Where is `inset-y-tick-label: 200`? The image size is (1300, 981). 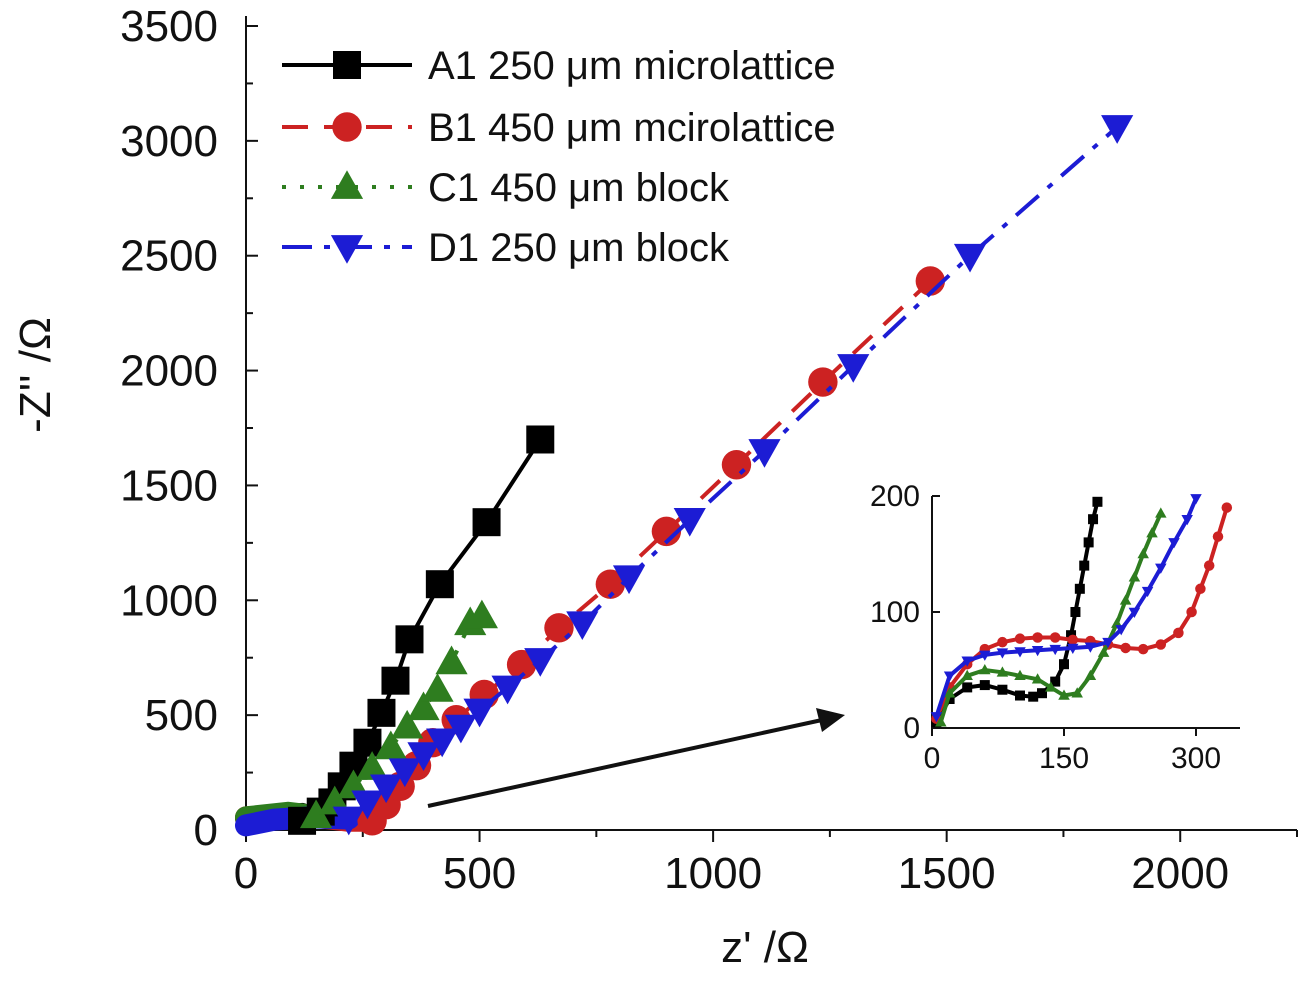
inset-y-tick-label: 200 is located at coordinates (895, 496).